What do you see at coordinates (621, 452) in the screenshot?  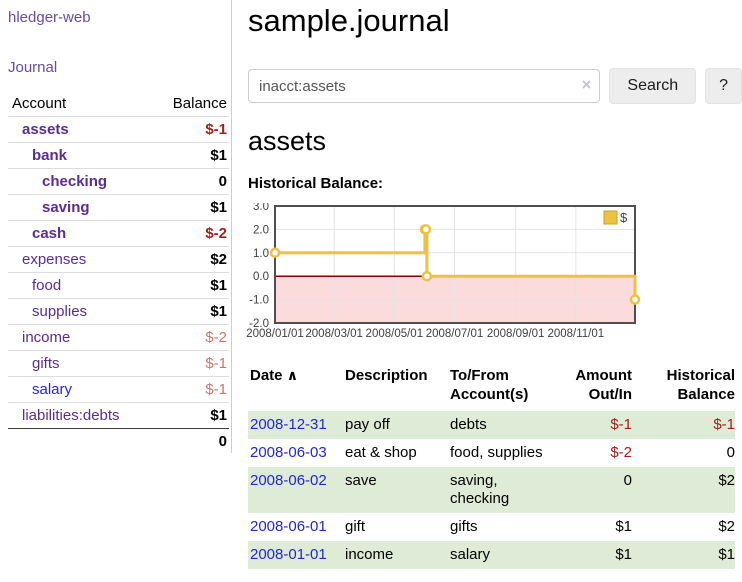 I see `transaction-amount: $-2` at bounding box center [621, 452].